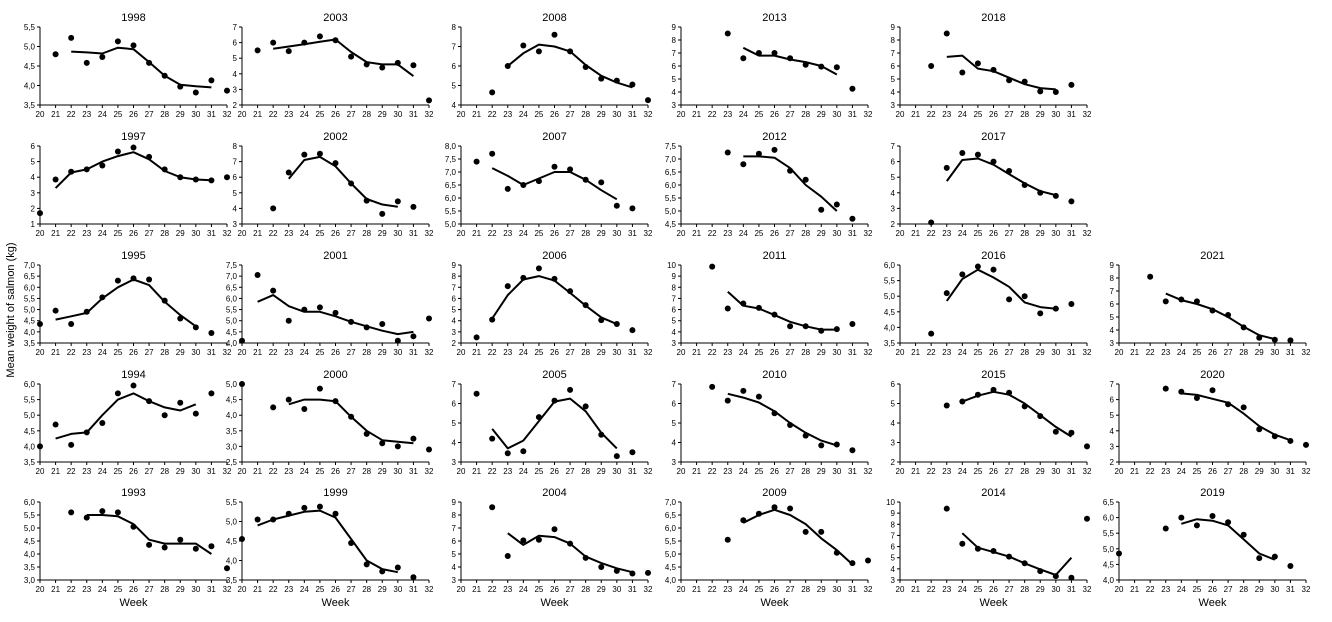  I want to click on y-tick-label: 5,5, so click(232, 310).